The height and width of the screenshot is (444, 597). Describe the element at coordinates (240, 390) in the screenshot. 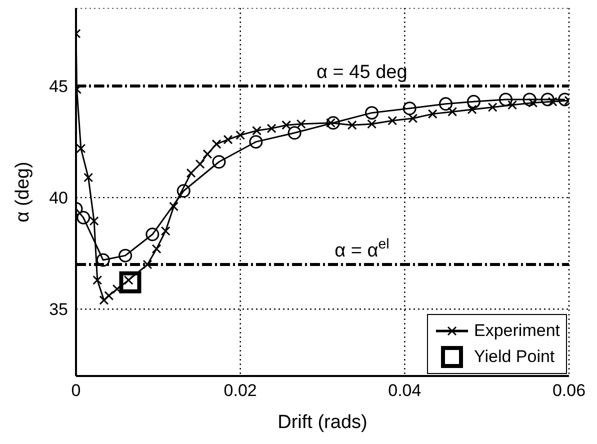

I see `x-tick-label: 0.02` at that location.